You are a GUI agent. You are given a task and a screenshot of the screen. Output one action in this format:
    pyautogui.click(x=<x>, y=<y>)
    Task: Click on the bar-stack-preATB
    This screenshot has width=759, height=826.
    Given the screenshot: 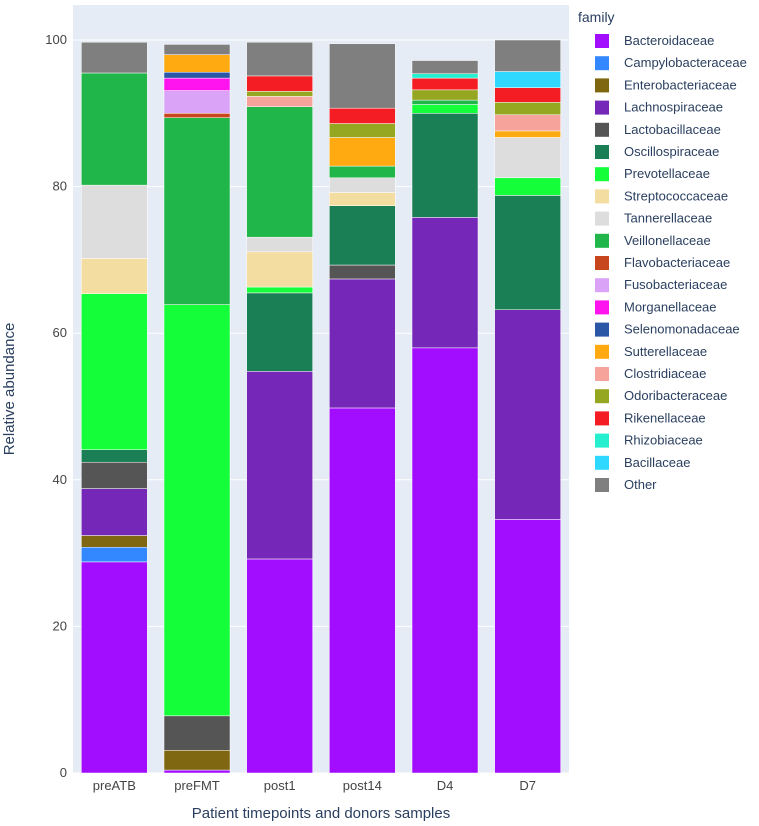 What is the action you would take?
    pyautogui.click(x=114, y=407)
    